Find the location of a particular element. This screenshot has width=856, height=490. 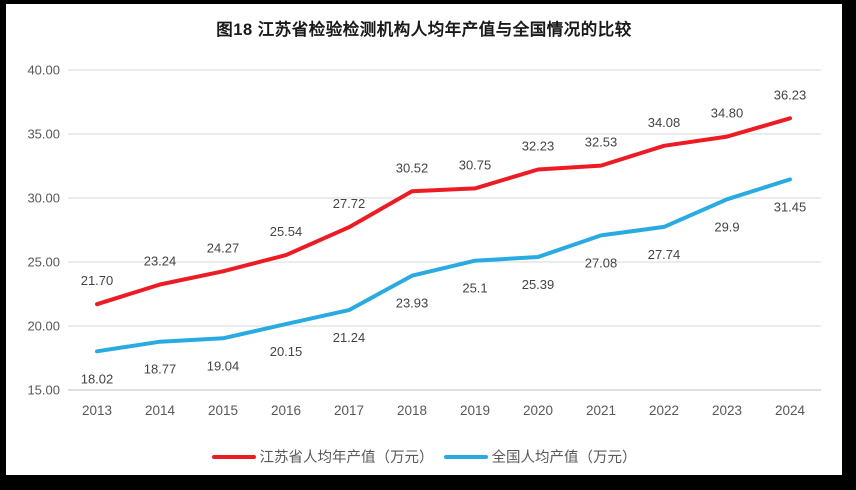

y-axis-tick-label: 30.00 is located at coordinates (43, 198).